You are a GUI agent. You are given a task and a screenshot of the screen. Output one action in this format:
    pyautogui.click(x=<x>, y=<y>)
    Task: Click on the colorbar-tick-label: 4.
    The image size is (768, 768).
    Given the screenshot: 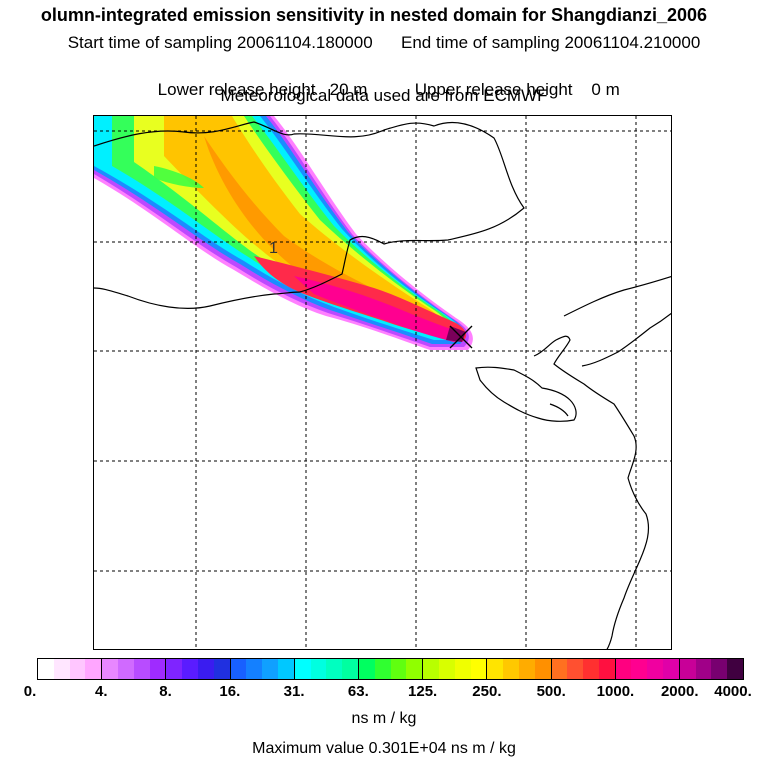 What is the action you would take?
    pyautogui.click(x=101, y=691)
    